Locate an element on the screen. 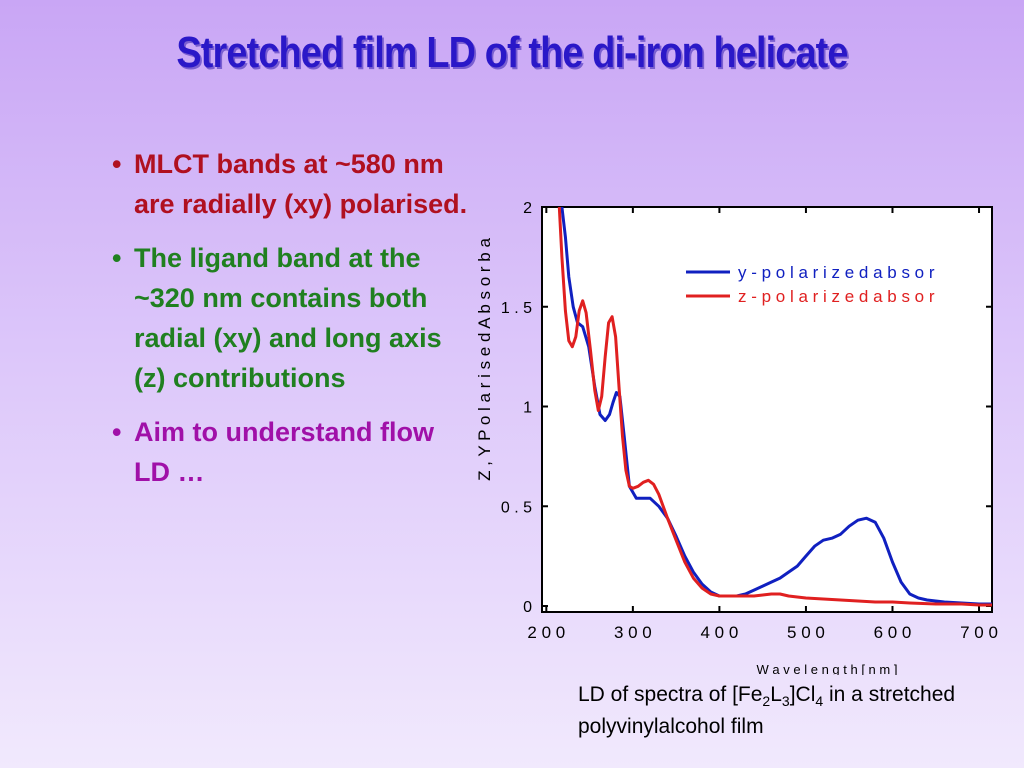  legend-label: z - p o l a r i z e d a b s o r is located at coordinates (836, 296).